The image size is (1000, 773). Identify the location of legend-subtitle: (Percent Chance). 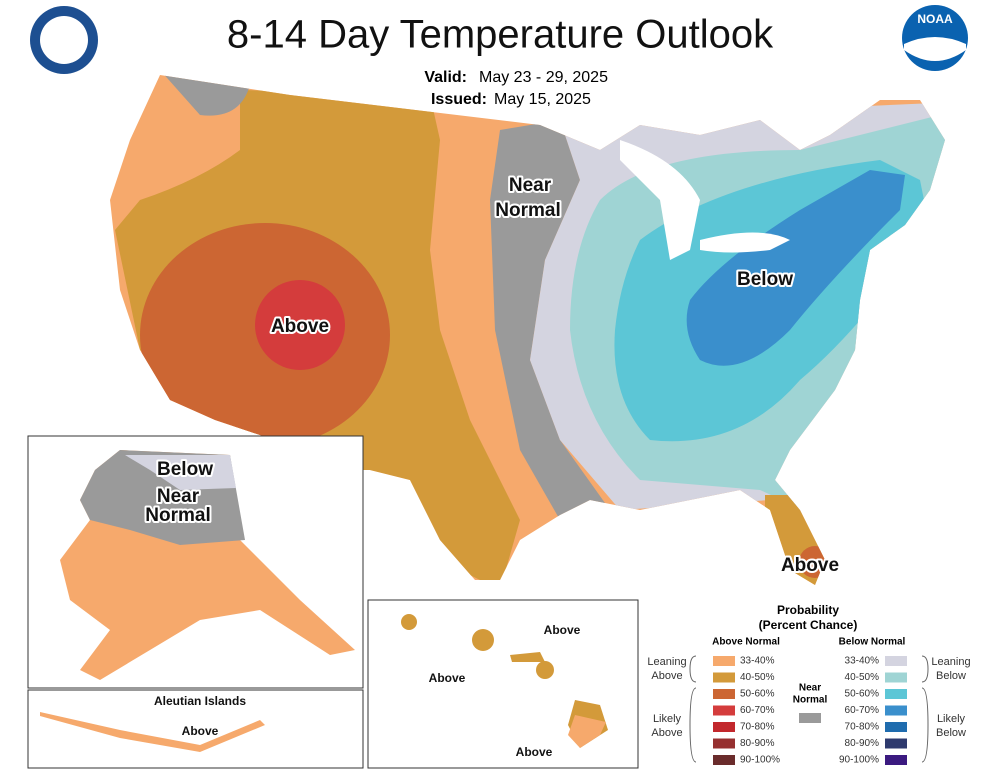
(808, 625).